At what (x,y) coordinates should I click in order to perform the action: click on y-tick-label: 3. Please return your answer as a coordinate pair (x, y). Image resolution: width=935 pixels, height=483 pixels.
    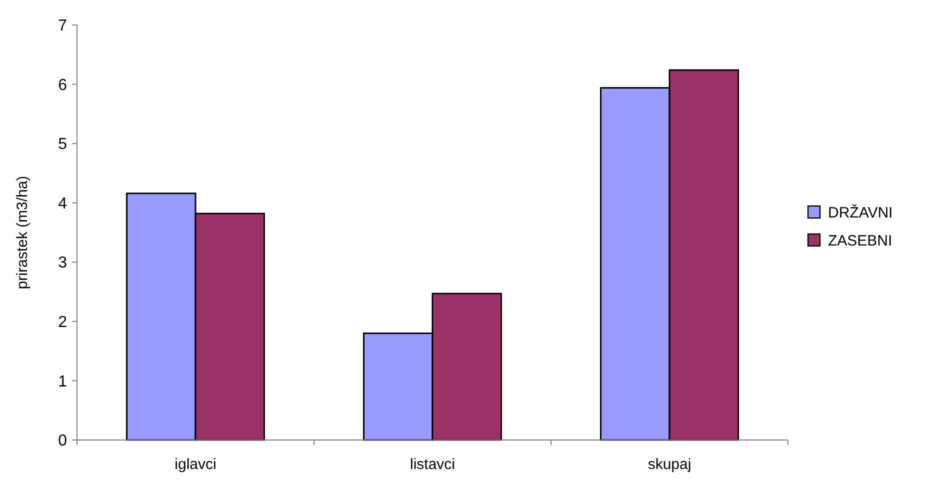
    Looking at the image, I should click on (63, 263).